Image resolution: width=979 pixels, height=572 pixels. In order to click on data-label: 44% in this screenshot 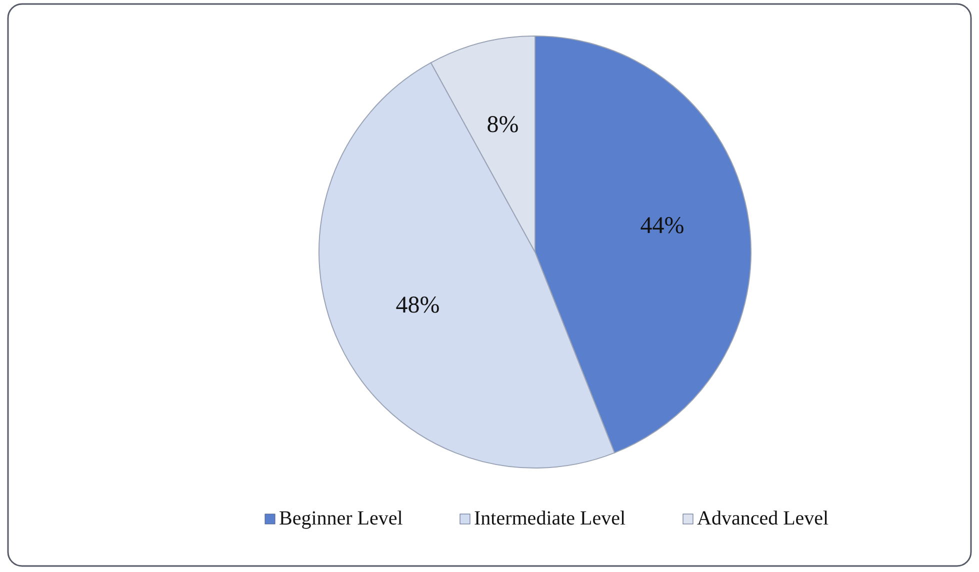, I will do `click(662, 226)`.